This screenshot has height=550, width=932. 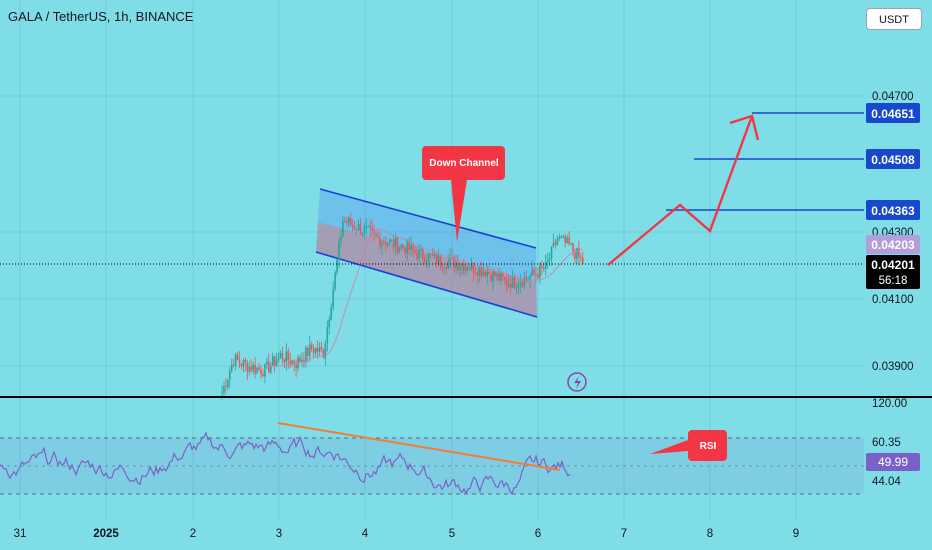 What do you see at coordinates (680, 190) in the screenshot?
I see `projection-arrow` at bounding box center [680, 190].